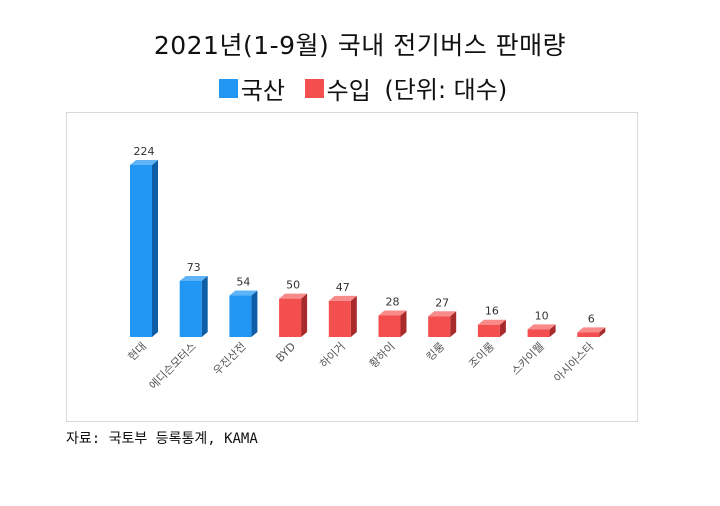  What do you see at coordinates (262, 91) in the screenshot?
I see `legend-label-domestic: 국산` at bounding box center [262, 91].